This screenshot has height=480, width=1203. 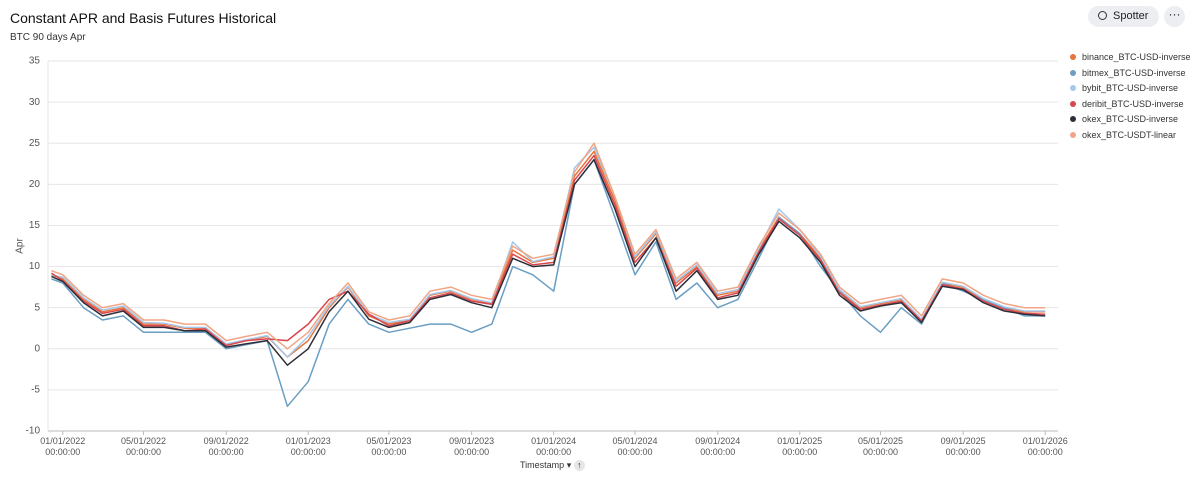 What do you see at coordinates (554, 446) in the screenshot?
I see `x-tick-label: 01/01/2024 00:00:00` at bounding box center [554, 446].